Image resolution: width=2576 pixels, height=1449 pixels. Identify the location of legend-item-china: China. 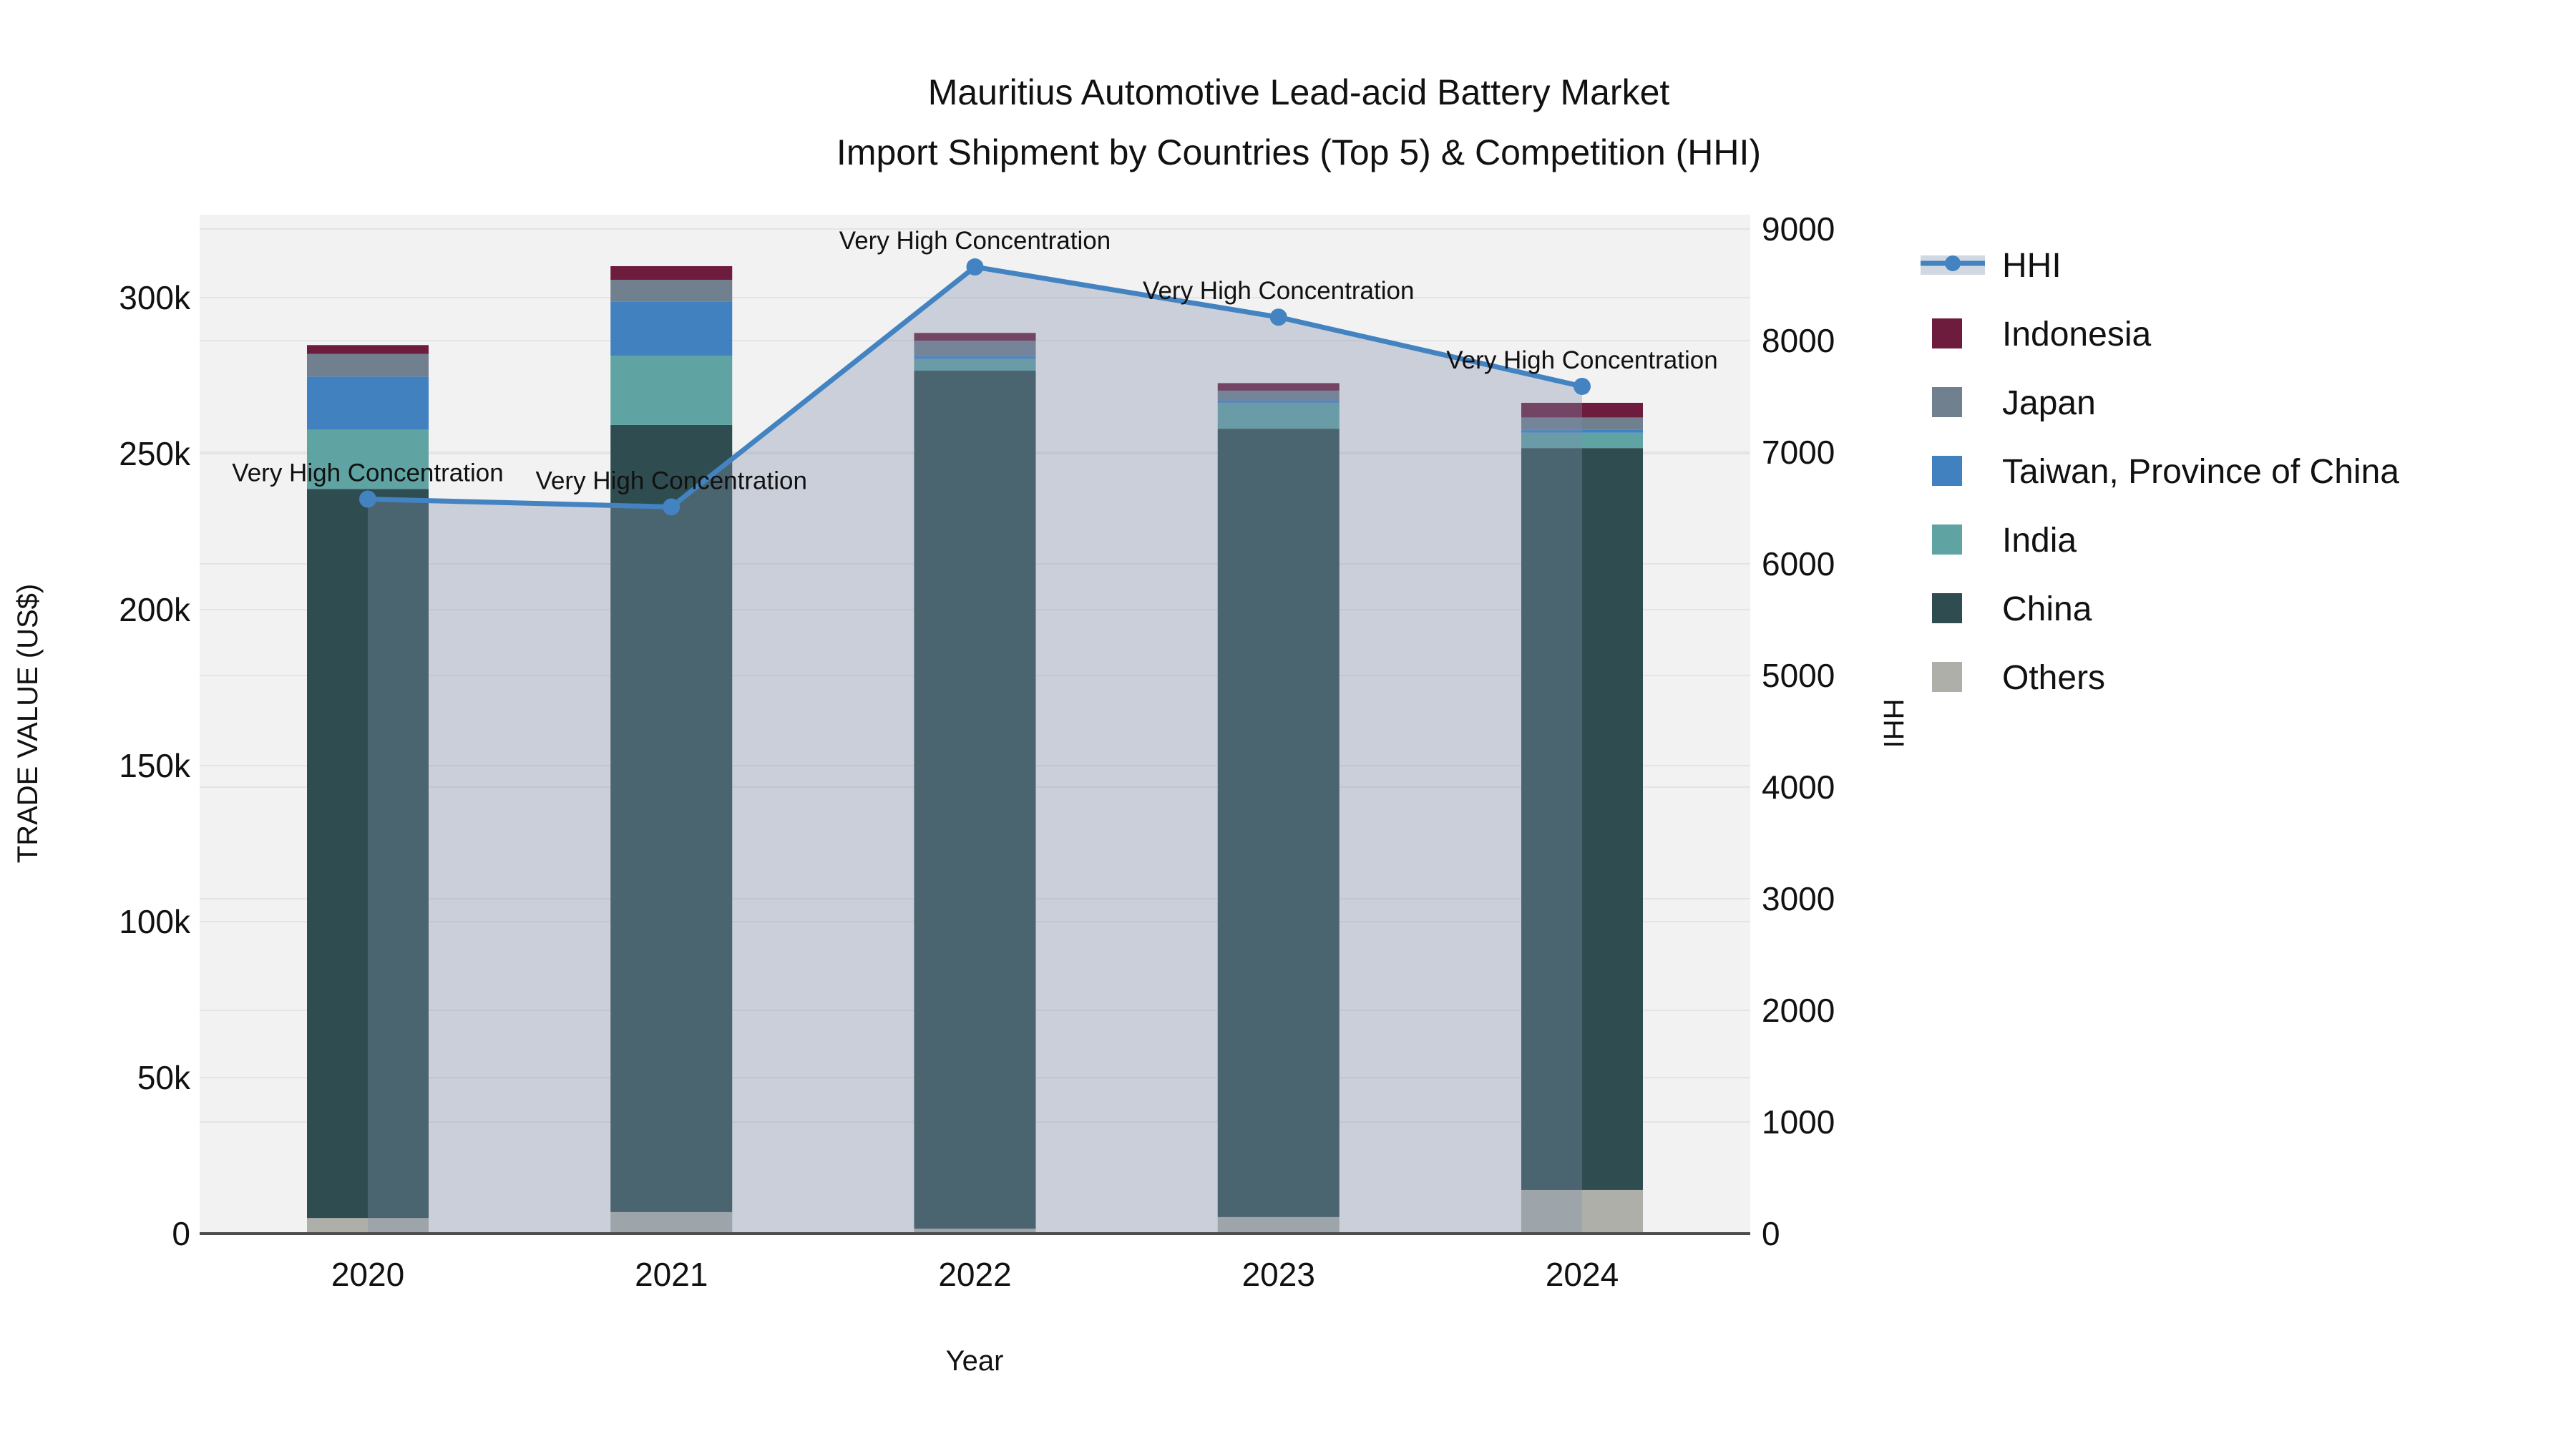
(2012, 609).